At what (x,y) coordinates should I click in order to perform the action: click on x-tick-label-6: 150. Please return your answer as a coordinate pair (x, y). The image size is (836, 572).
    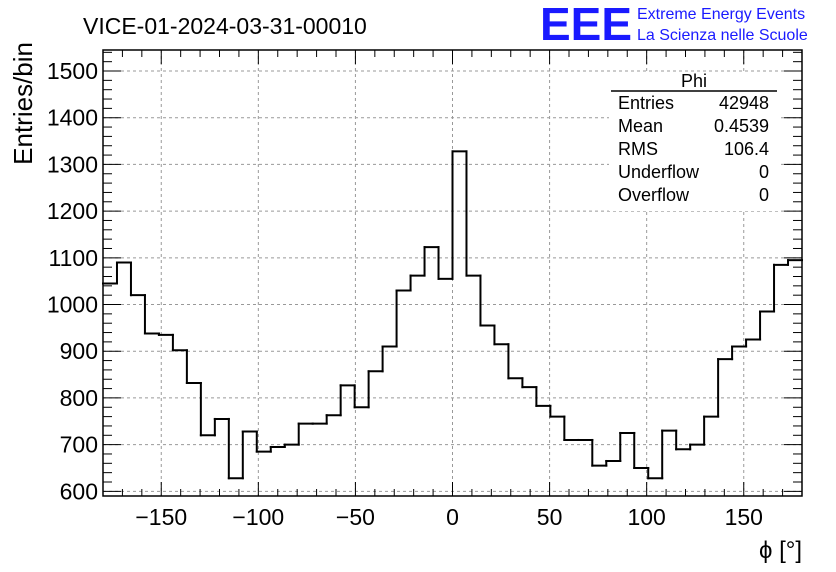
    Looking at the image, I should click on (744, 517).